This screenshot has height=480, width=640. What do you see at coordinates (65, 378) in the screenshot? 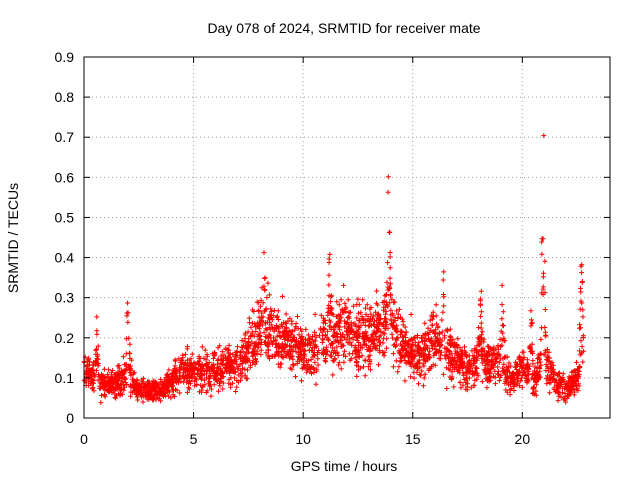
I see `y-tick-label: 0.1` at bounding box center [65, 378].